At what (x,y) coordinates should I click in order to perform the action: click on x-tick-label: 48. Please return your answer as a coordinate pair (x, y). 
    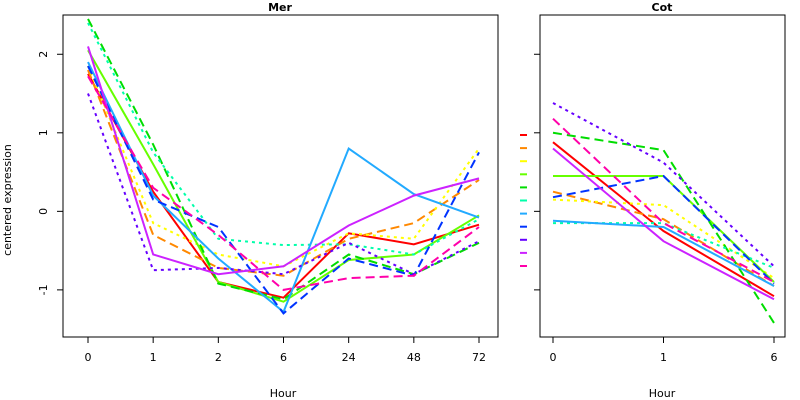
    Looking at the image, I should click on (414, 357).